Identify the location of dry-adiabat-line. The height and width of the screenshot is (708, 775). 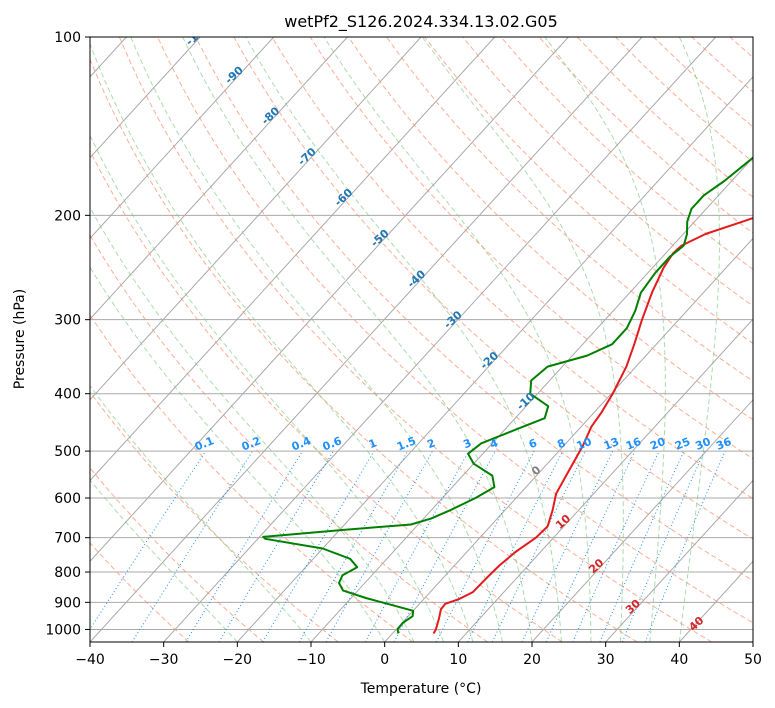
(214, 516).